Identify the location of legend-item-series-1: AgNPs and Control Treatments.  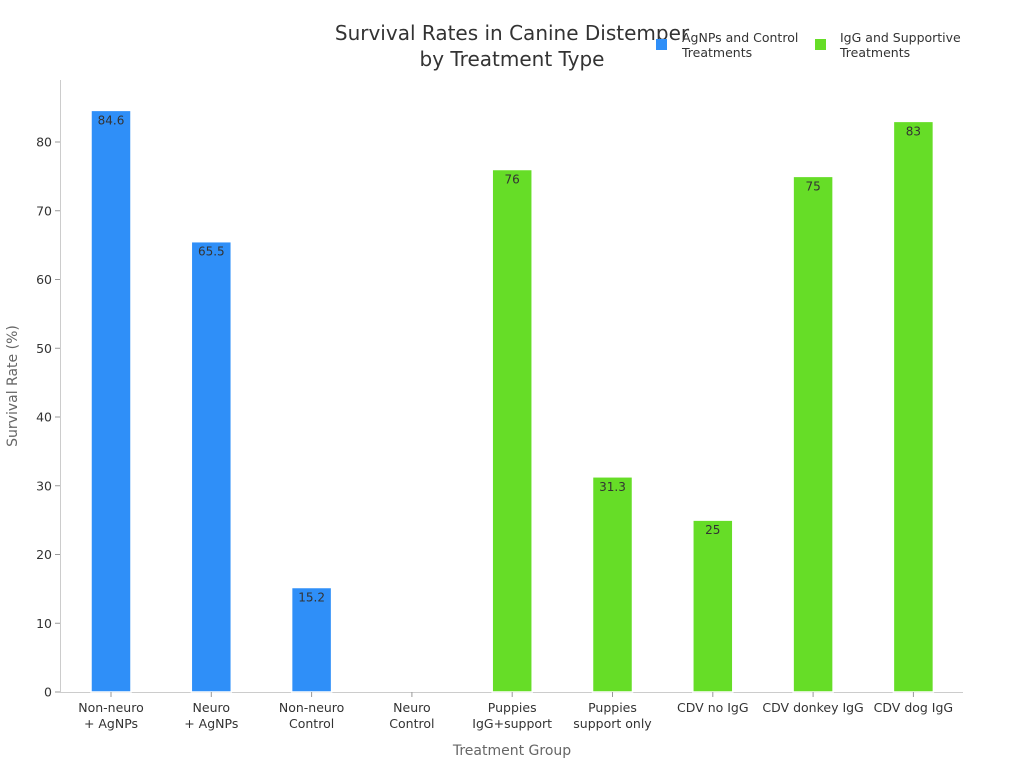
(727, 45).